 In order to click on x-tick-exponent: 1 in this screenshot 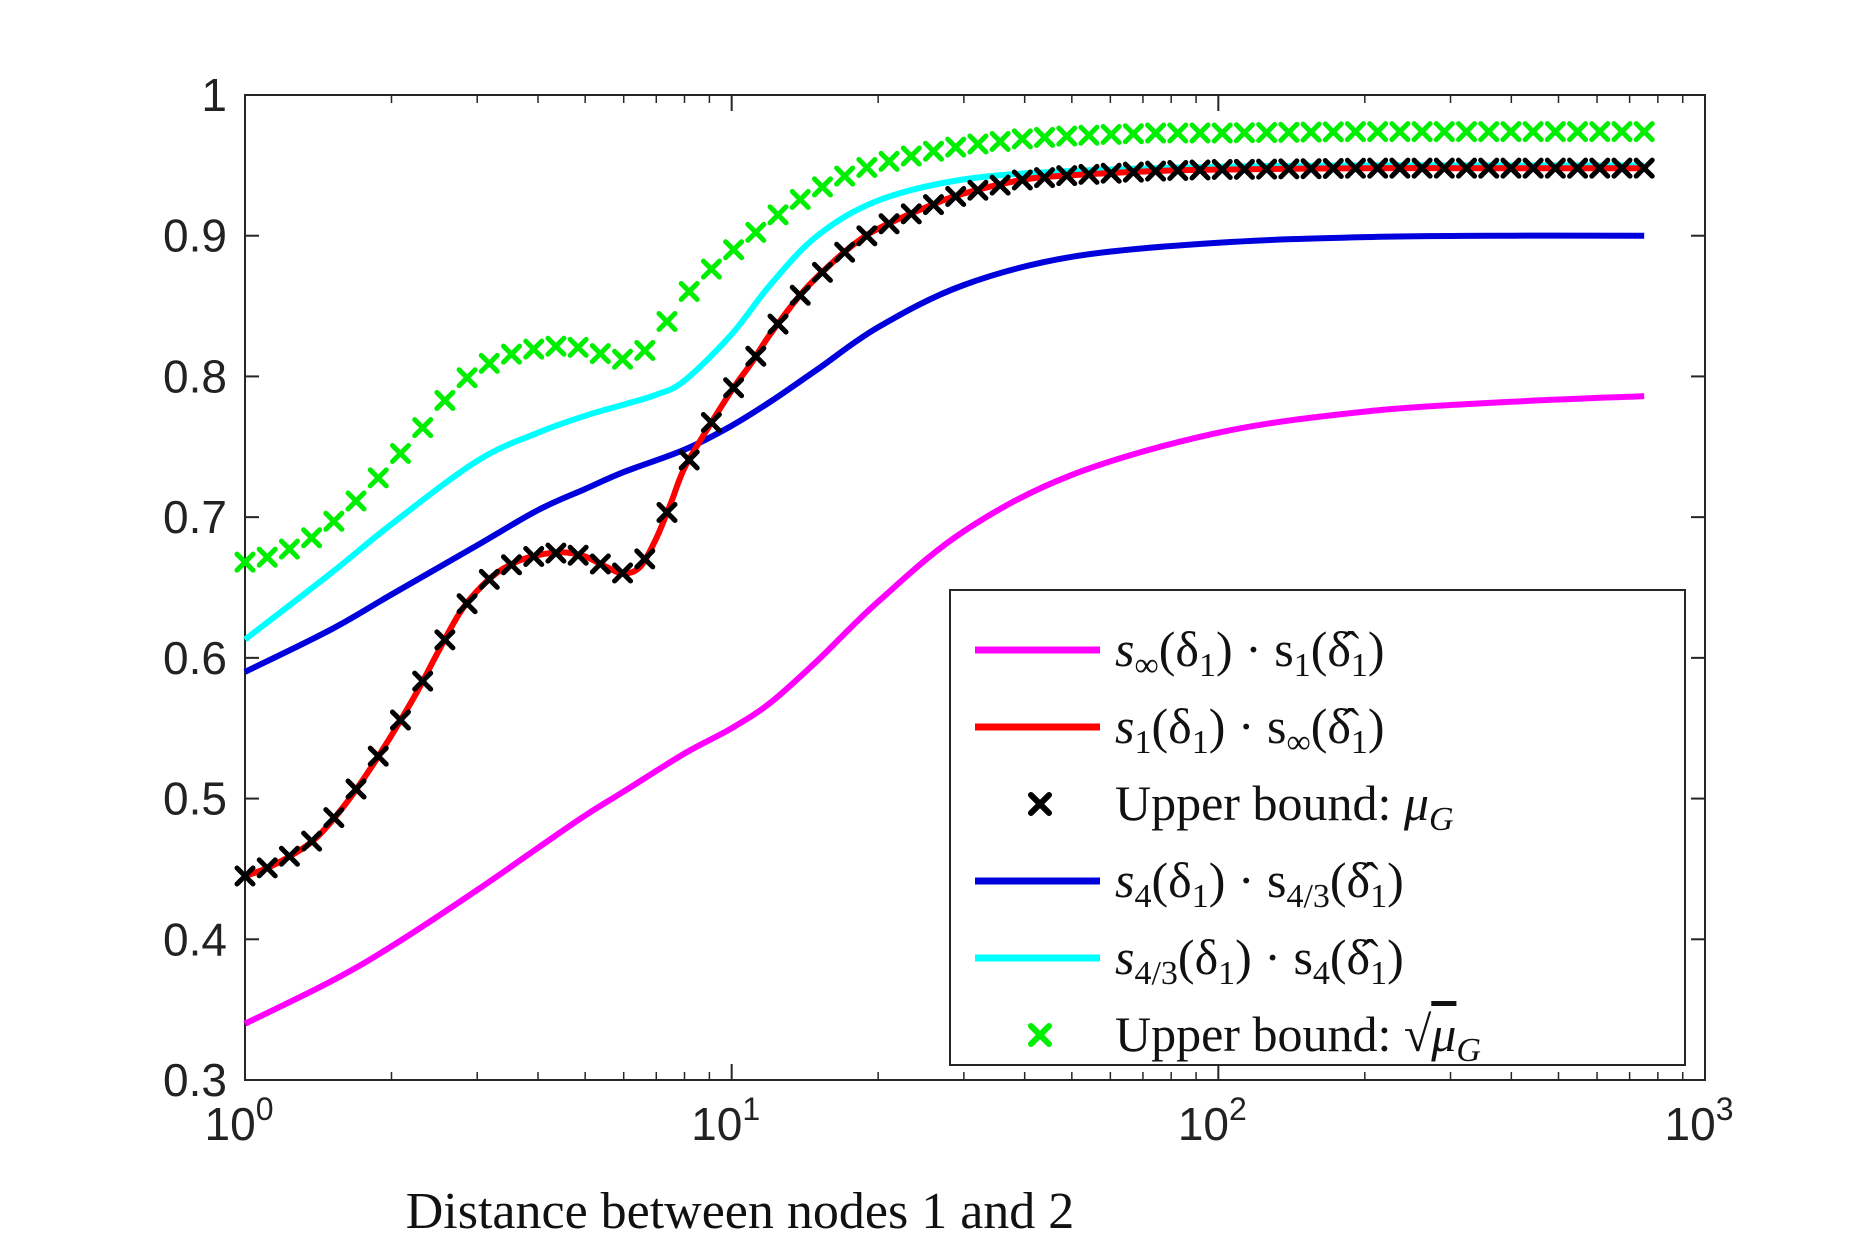, I will do `click(751, 1109)`.